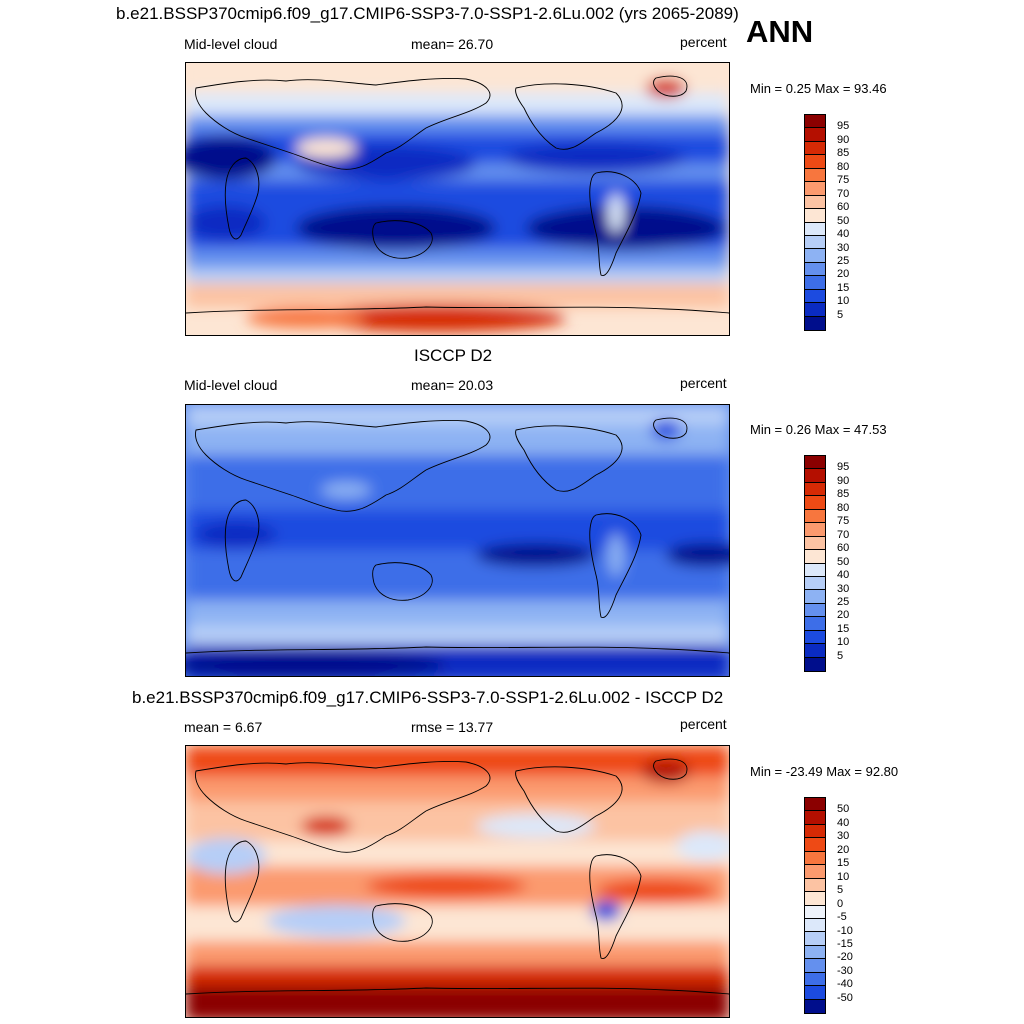  I want to click on panel-2-minmax: Min = 0.26 Max = 47.53, so click(818, 429).